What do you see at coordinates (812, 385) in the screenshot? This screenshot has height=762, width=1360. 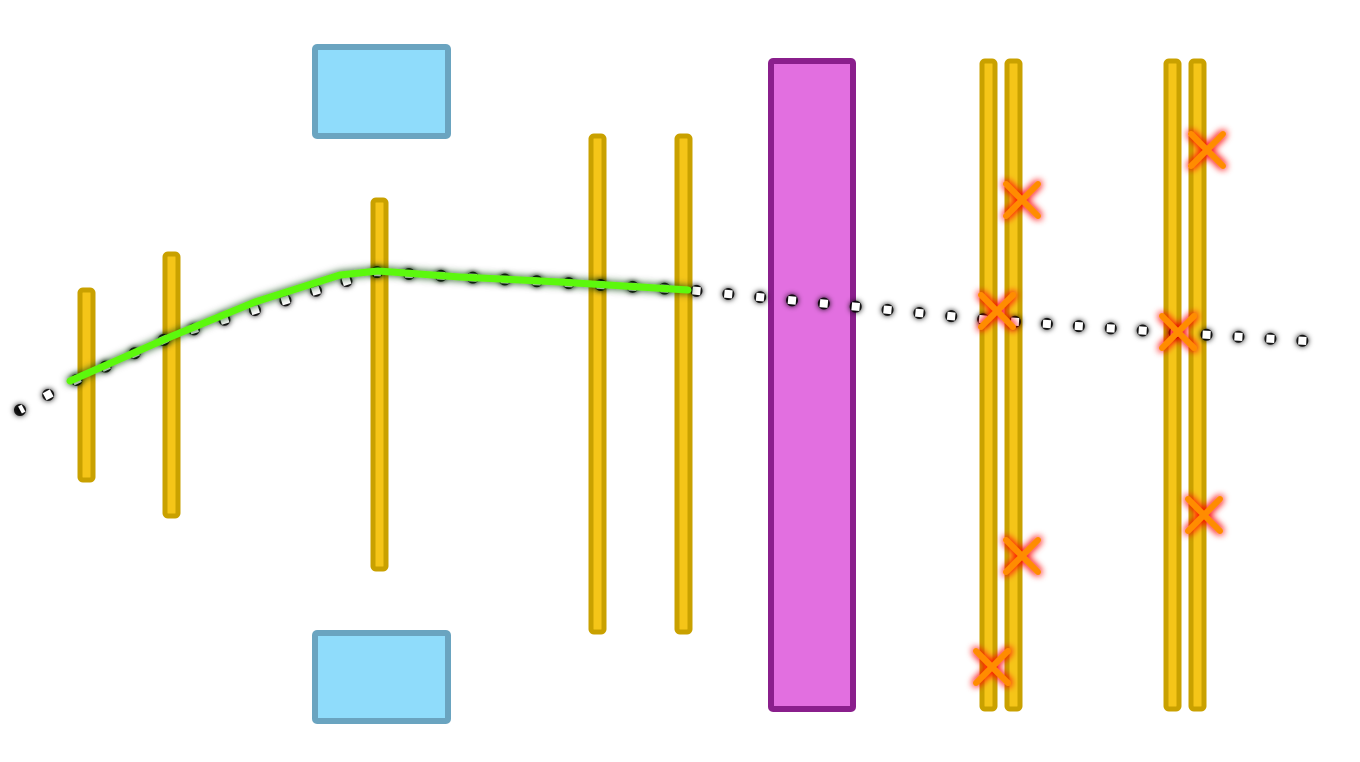 I see `absorber-wall` at bounding box center [812, 385].